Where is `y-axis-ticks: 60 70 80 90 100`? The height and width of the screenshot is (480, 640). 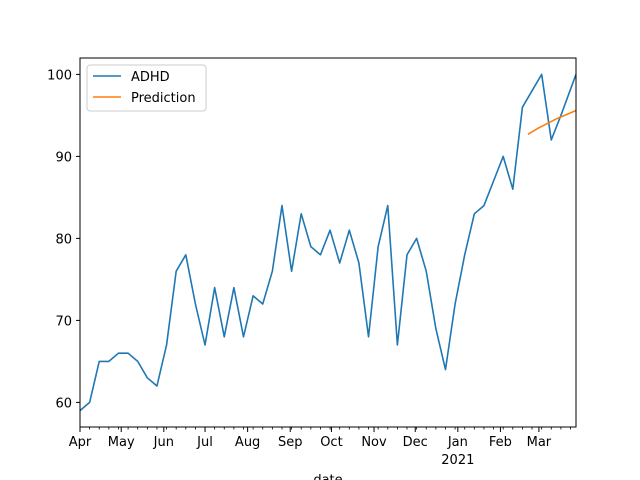
y-axis-ticks: 60 70 80 90 100 is located at coordinates (63, 239).